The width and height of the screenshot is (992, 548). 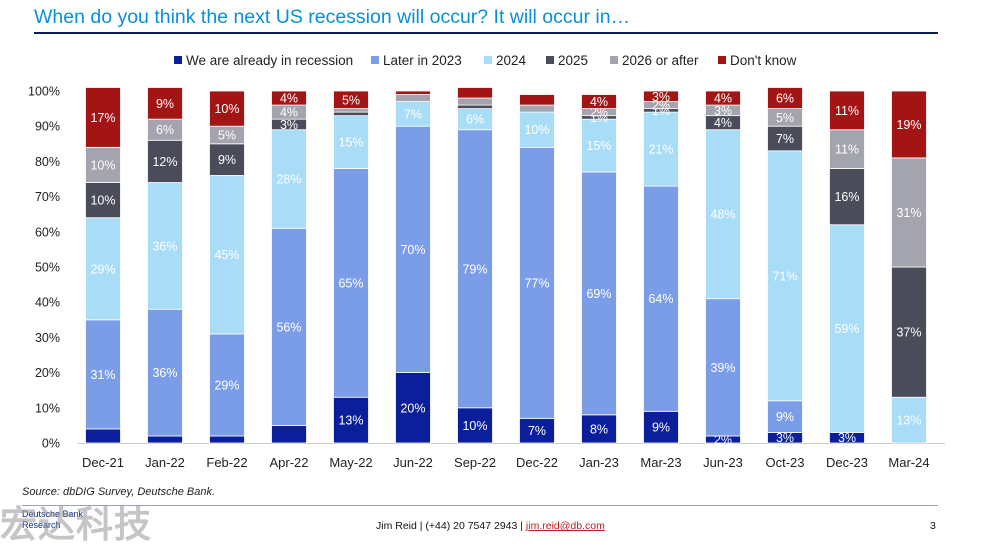 I want to click on logo-line-1: Deutsche Bank, so click(x=53, y=514).